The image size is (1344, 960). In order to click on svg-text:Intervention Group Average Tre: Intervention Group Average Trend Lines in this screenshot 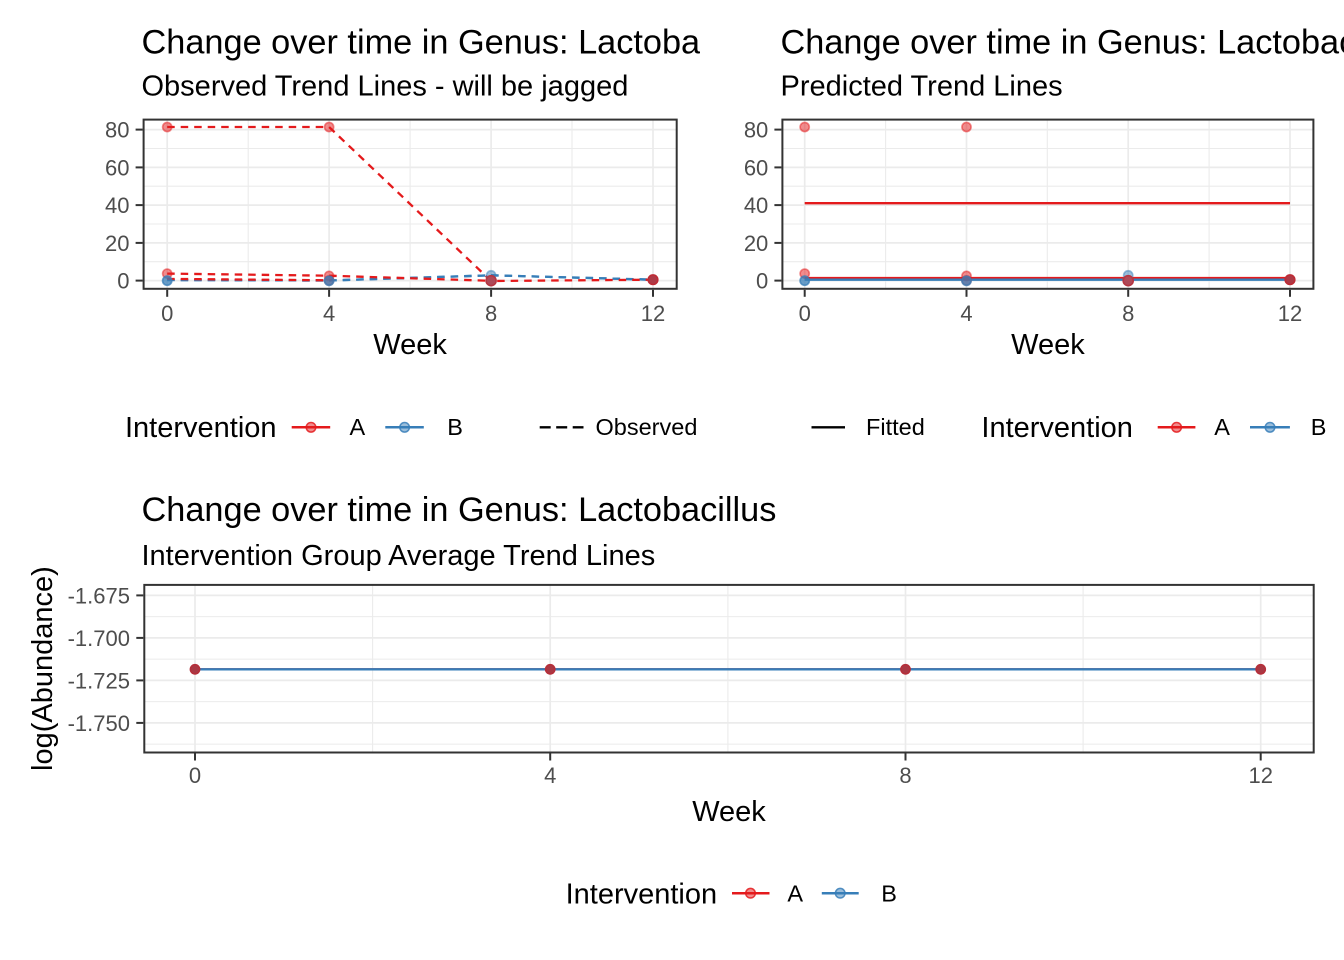, I will do `click(399, 556)`.